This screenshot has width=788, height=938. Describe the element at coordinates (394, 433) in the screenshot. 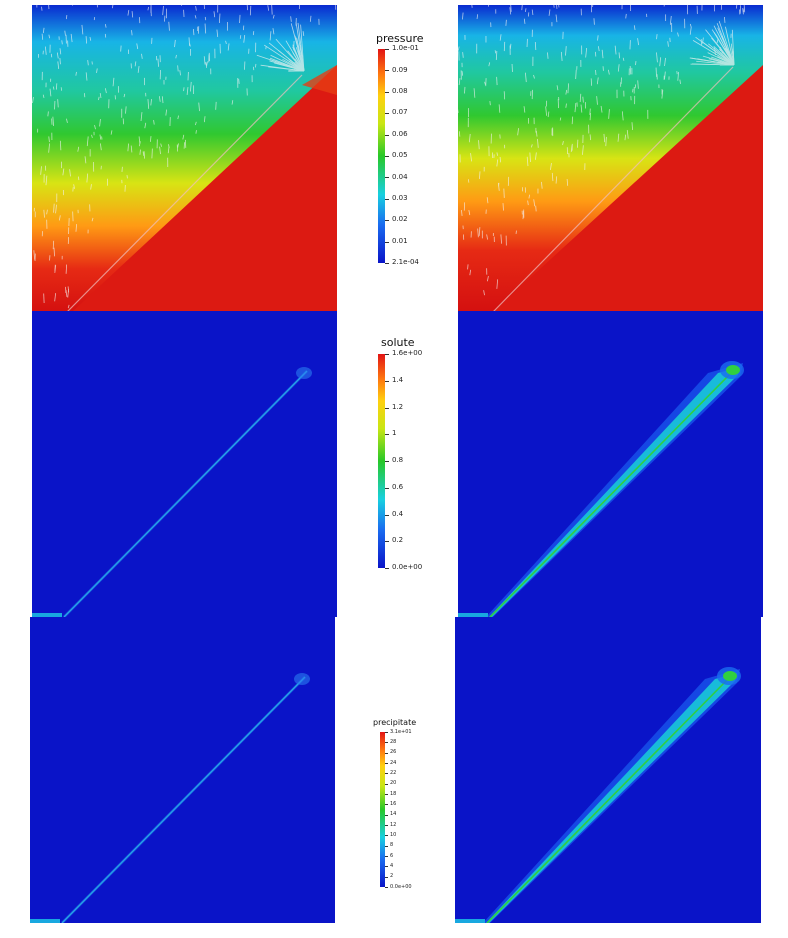

I see `solute-tick-label: 1` at that location.